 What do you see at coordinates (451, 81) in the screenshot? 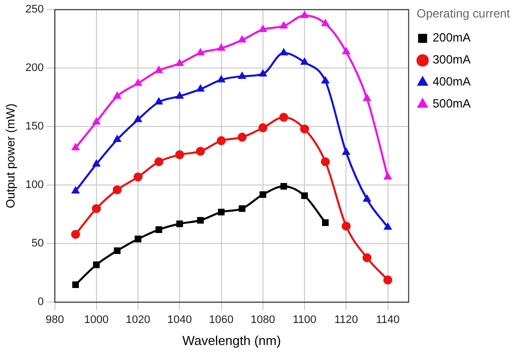
I see `legend-label: 400mA` at bounding box center [451, 81].